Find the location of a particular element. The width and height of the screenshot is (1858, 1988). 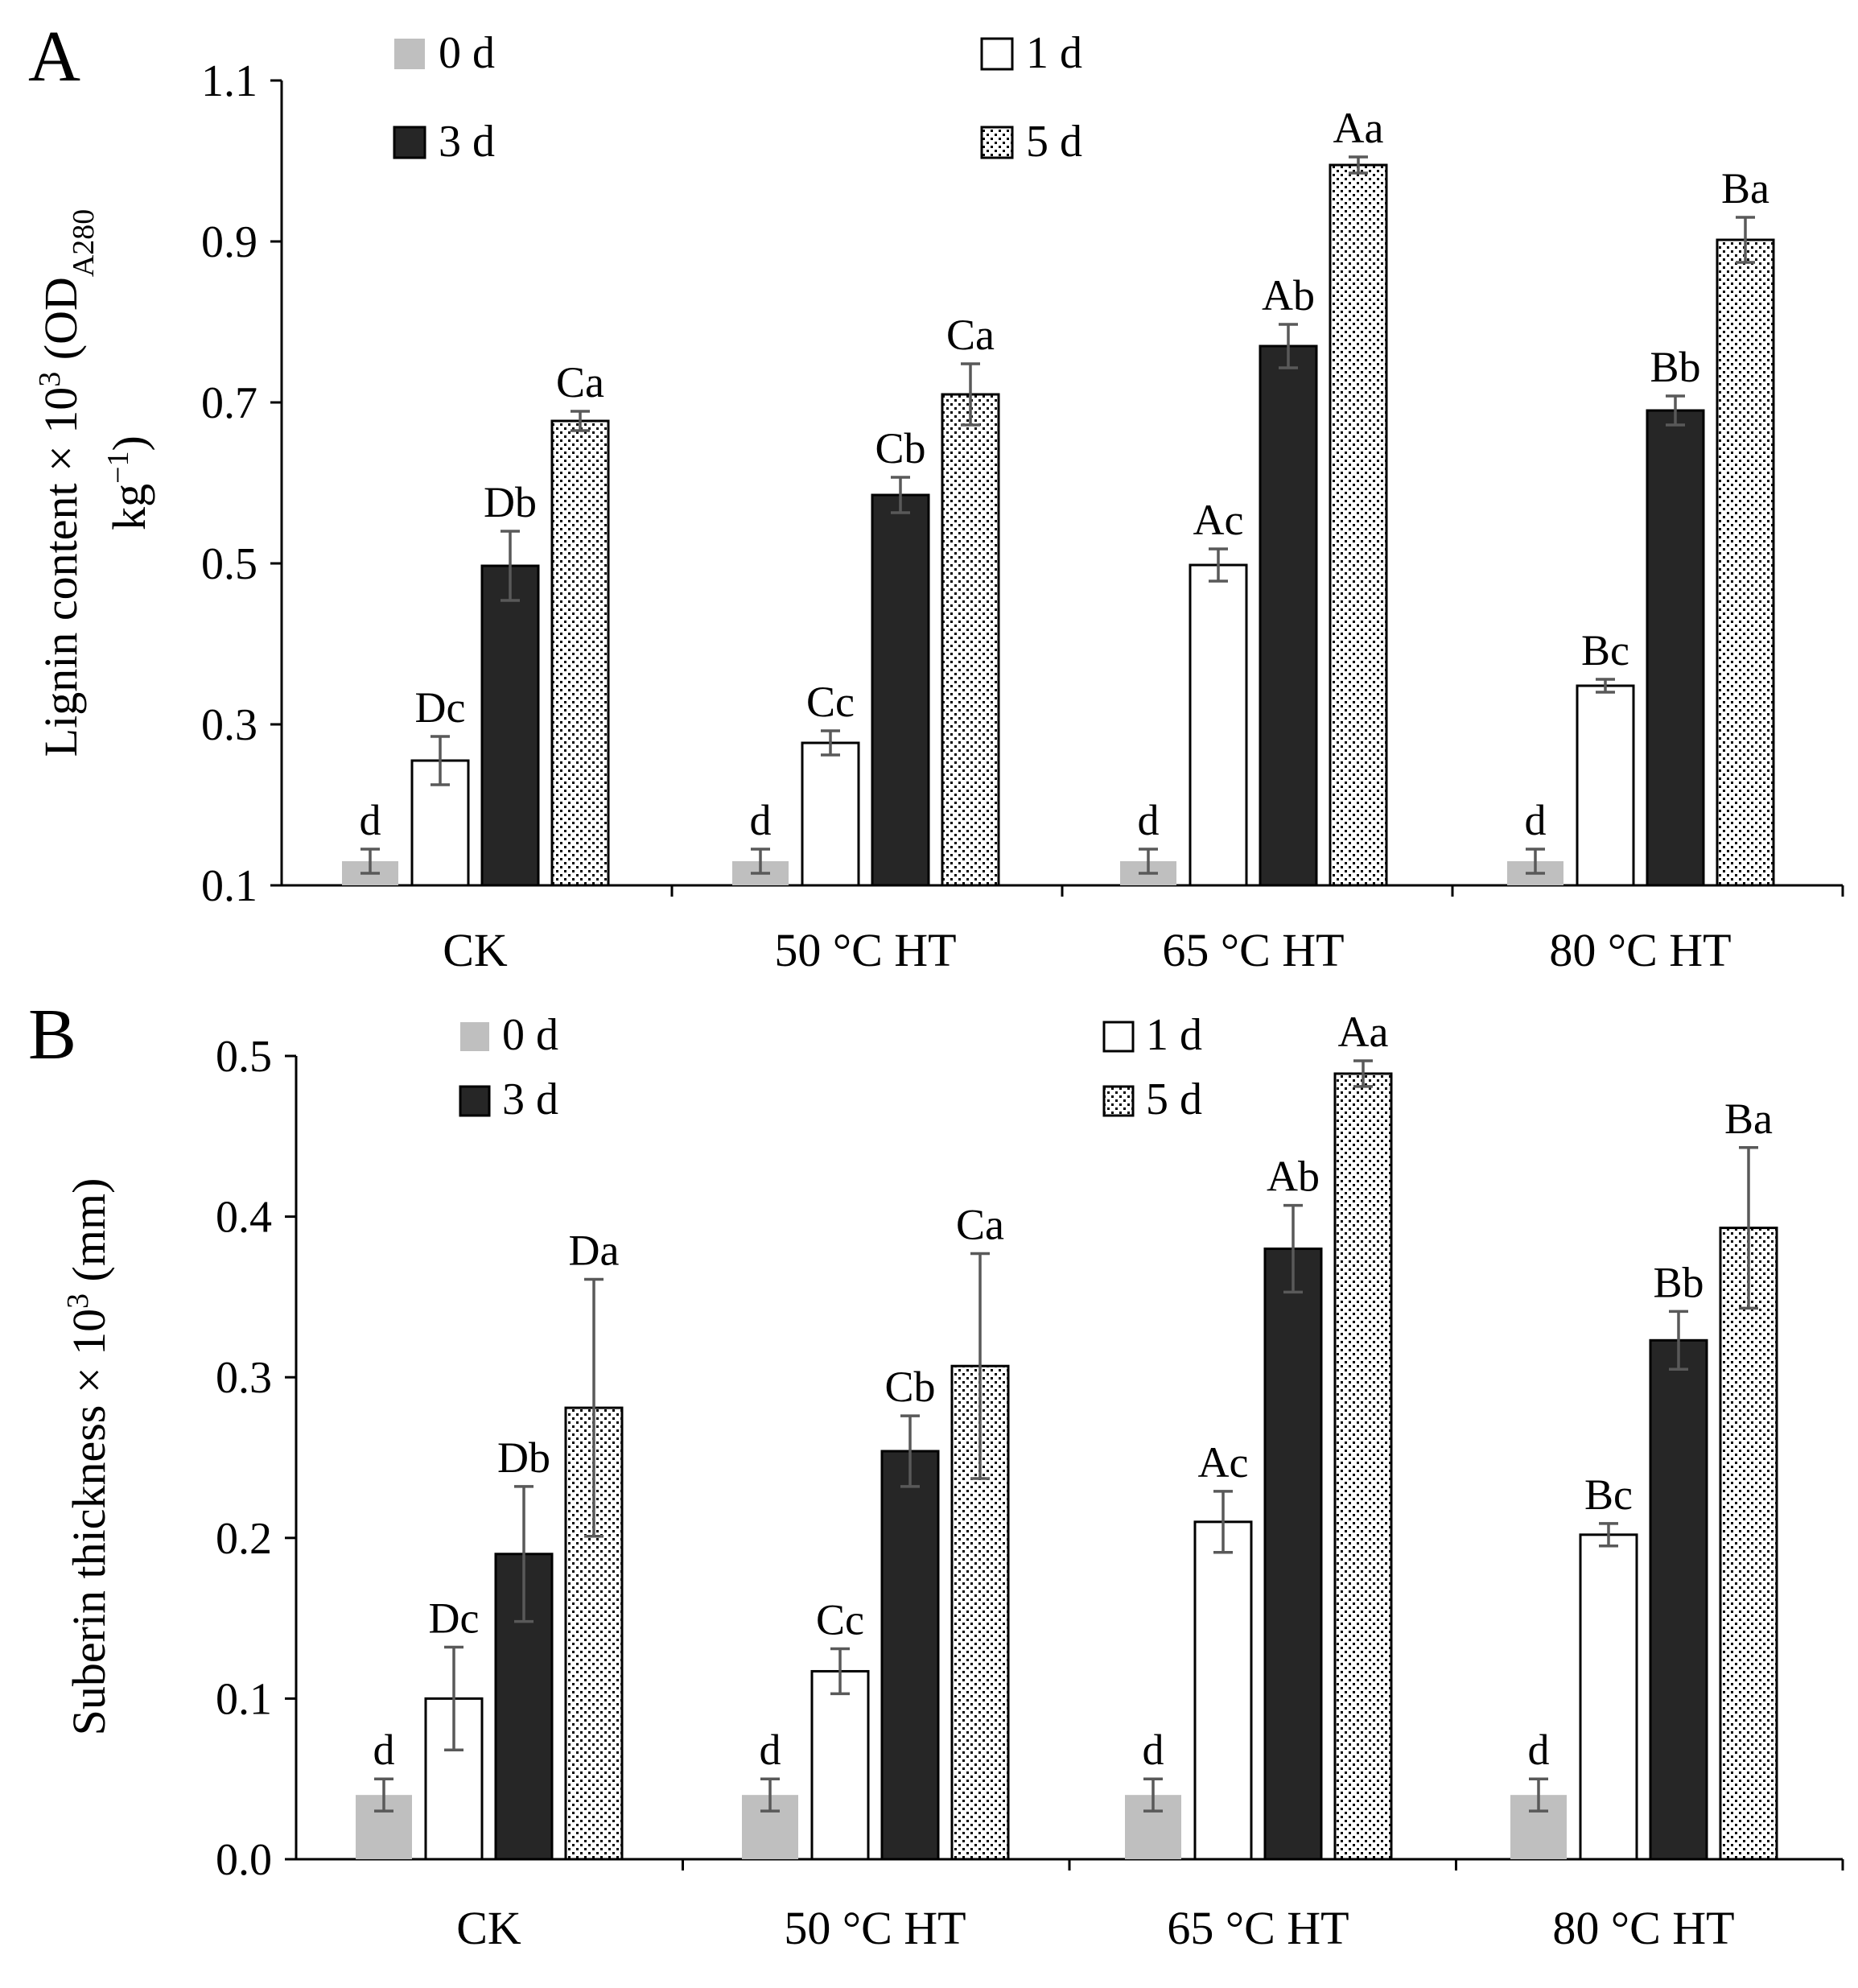

y-axis-title-line2: kg is located at coordinates (129, 507).